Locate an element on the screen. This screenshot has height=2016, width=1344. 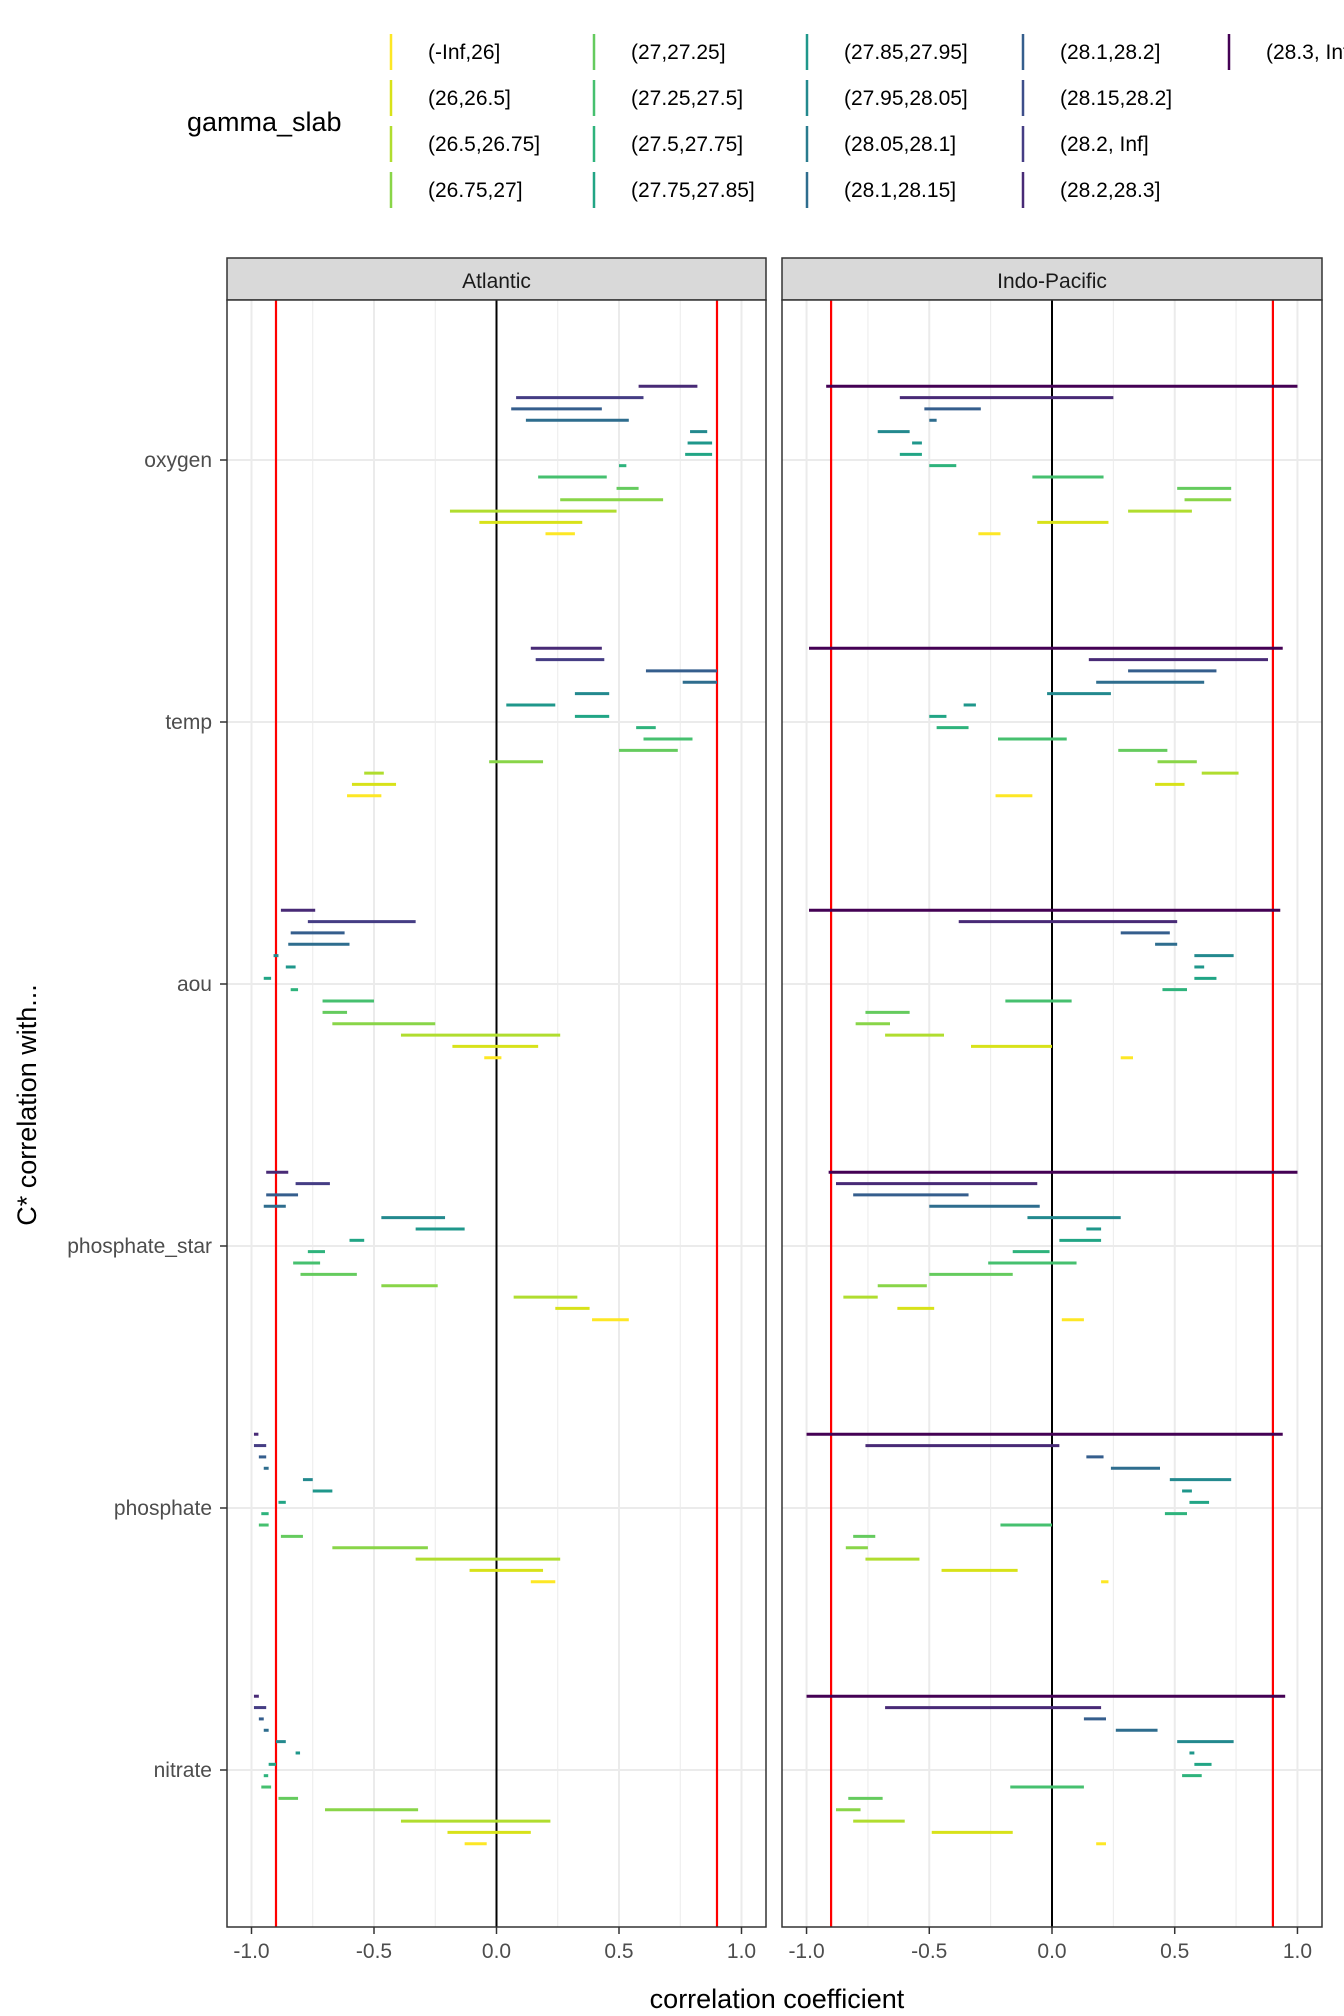
legend-label: (28.1,28.2] is located at coordinates (1110, 52).